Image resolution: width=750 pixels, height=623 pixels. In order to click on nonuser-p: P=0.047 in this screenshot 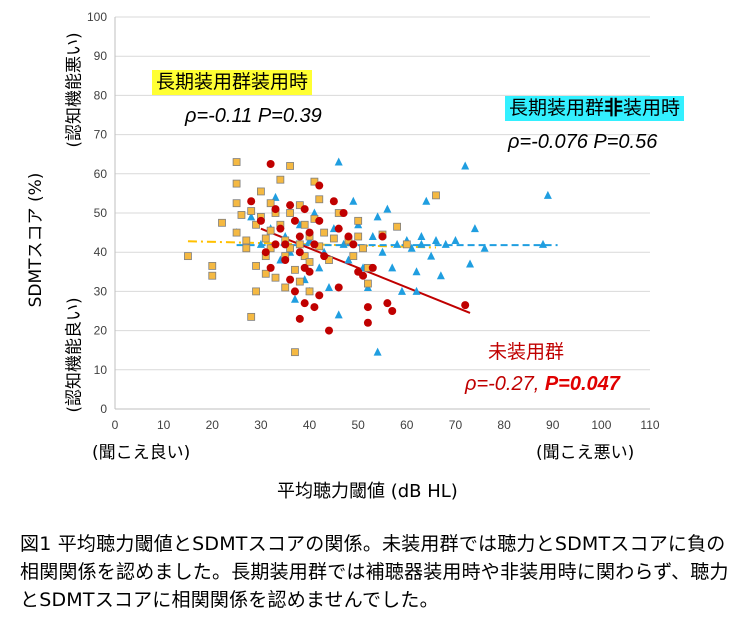, I will do `click(582, 384)`.